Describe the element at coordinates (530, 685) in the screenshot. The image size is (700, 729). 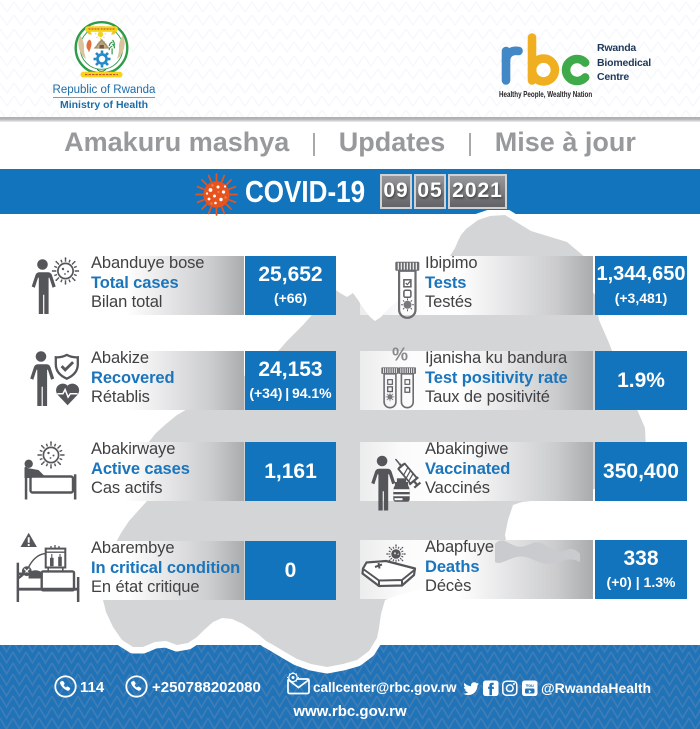
I see `svg-text: You` at that location.